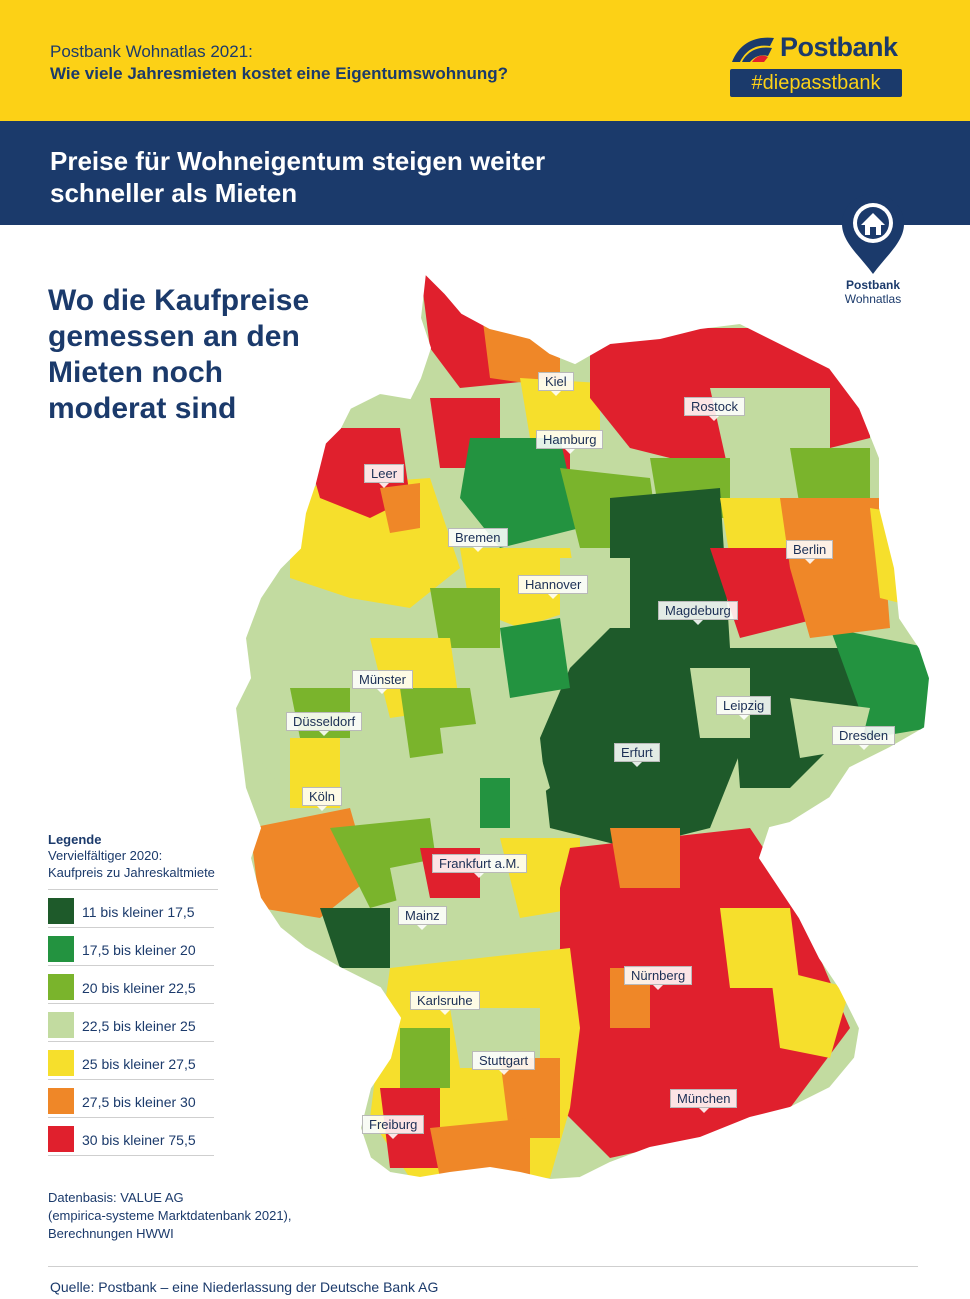  I want to click on postbank-logo: Postbank #diepasstbank, so click(818, 64).